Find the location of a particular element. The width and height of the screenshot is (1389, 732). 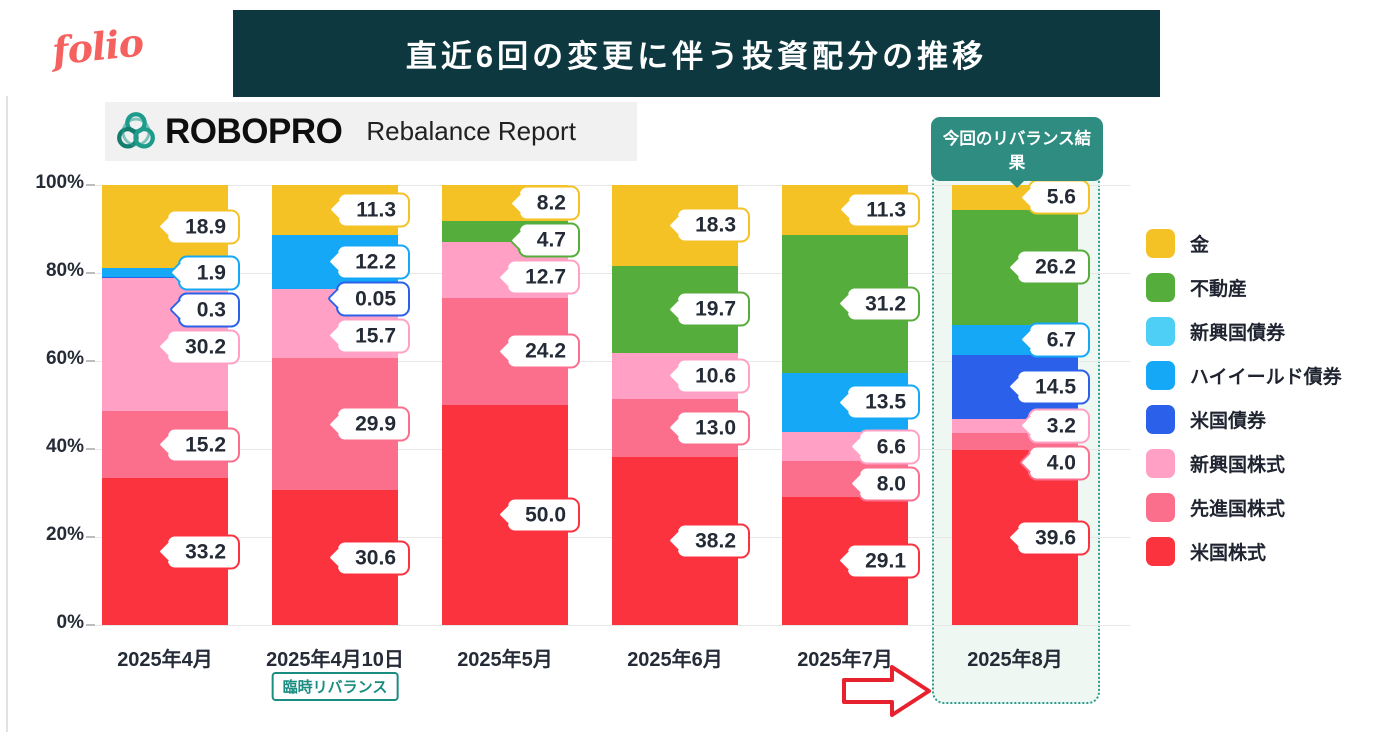

x-axis-label: 2025年4月 is located at coordinates (165, 660).